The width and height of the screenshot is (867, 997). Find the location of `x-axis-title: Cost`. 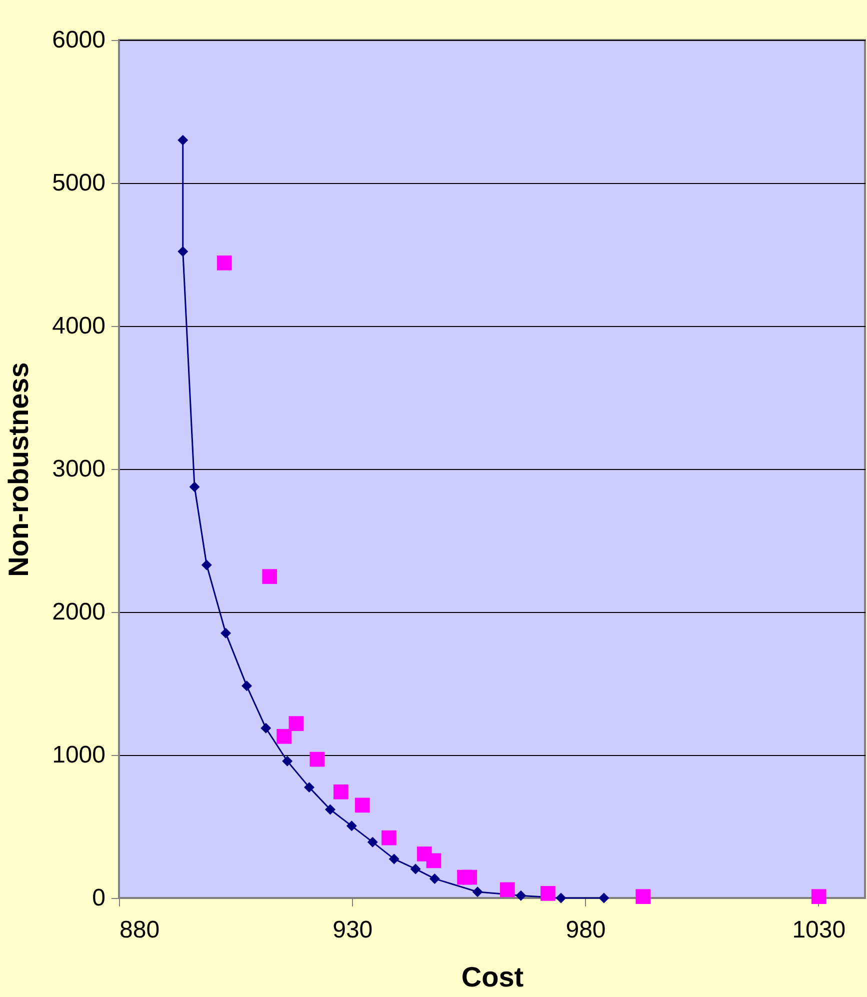

x-axis-title: Cost is located at coordinates (492, 977).